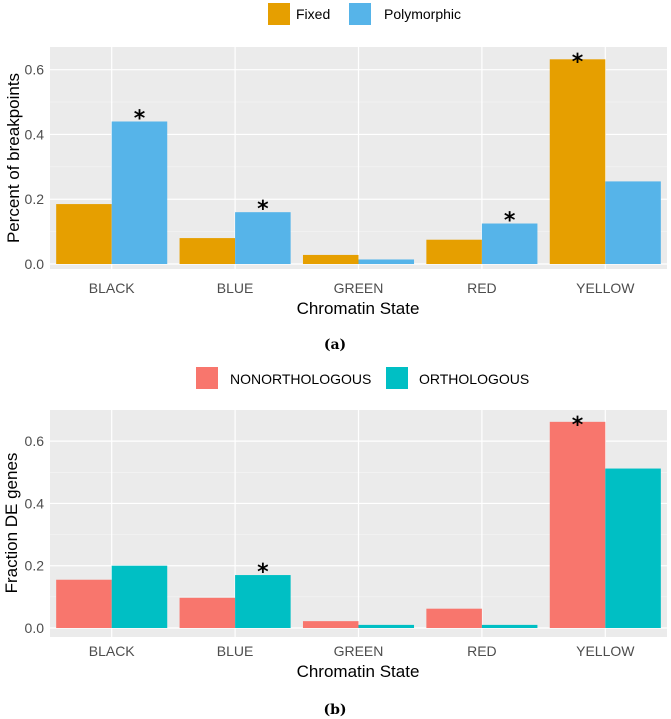  Describe the element at coordinates (330, 624) in the screenshot. I see `bar-nonorthologous-green` at that location.